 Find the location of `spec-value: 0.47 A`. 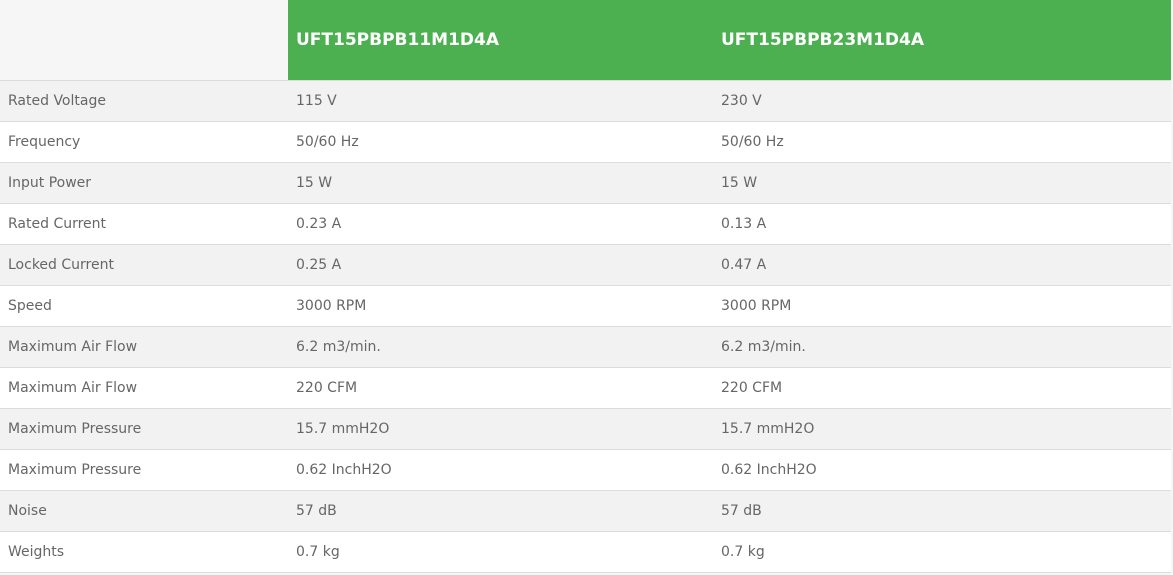

spec-value: 0.47 A is located at coordinates (942, 265).